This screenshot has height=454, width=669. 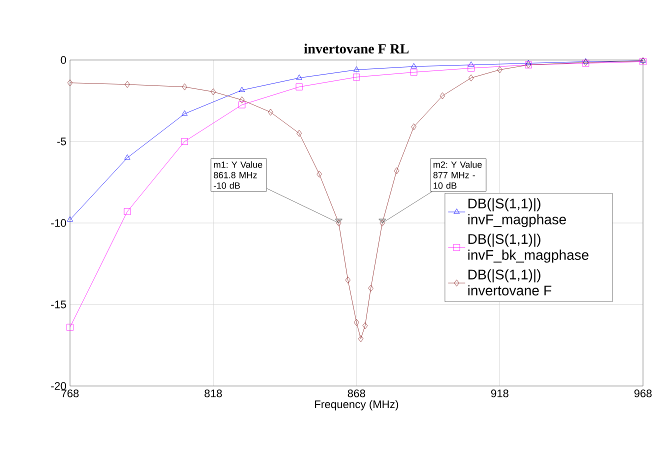 What do you see at coordinates (457, 175) in the screenshot?
I see `annotation: m2: Y Value 877 MHz -10 dB` at bounding box center [457, 175].